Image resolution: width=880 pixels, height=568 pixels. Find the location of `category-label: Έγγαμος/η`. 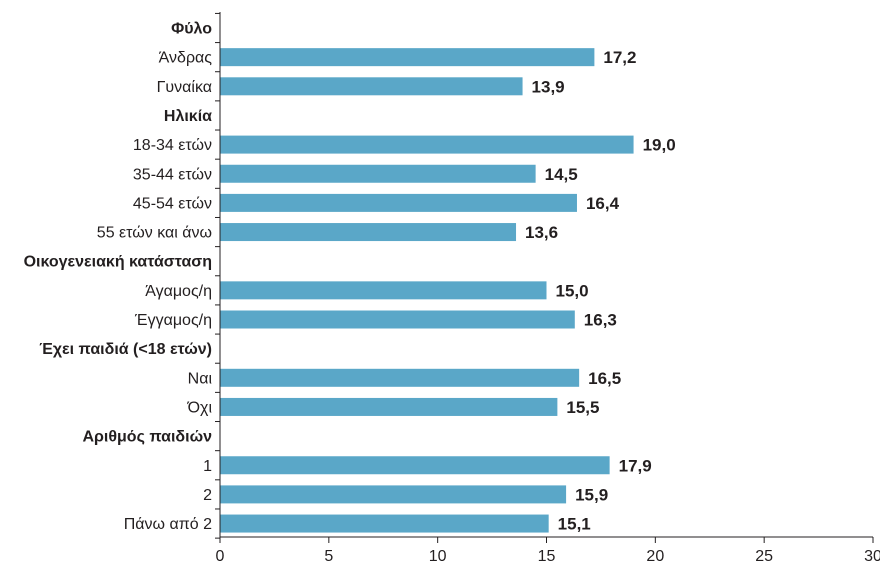

category-label: Έγγαμος/η is located at coordinates (173, 320).